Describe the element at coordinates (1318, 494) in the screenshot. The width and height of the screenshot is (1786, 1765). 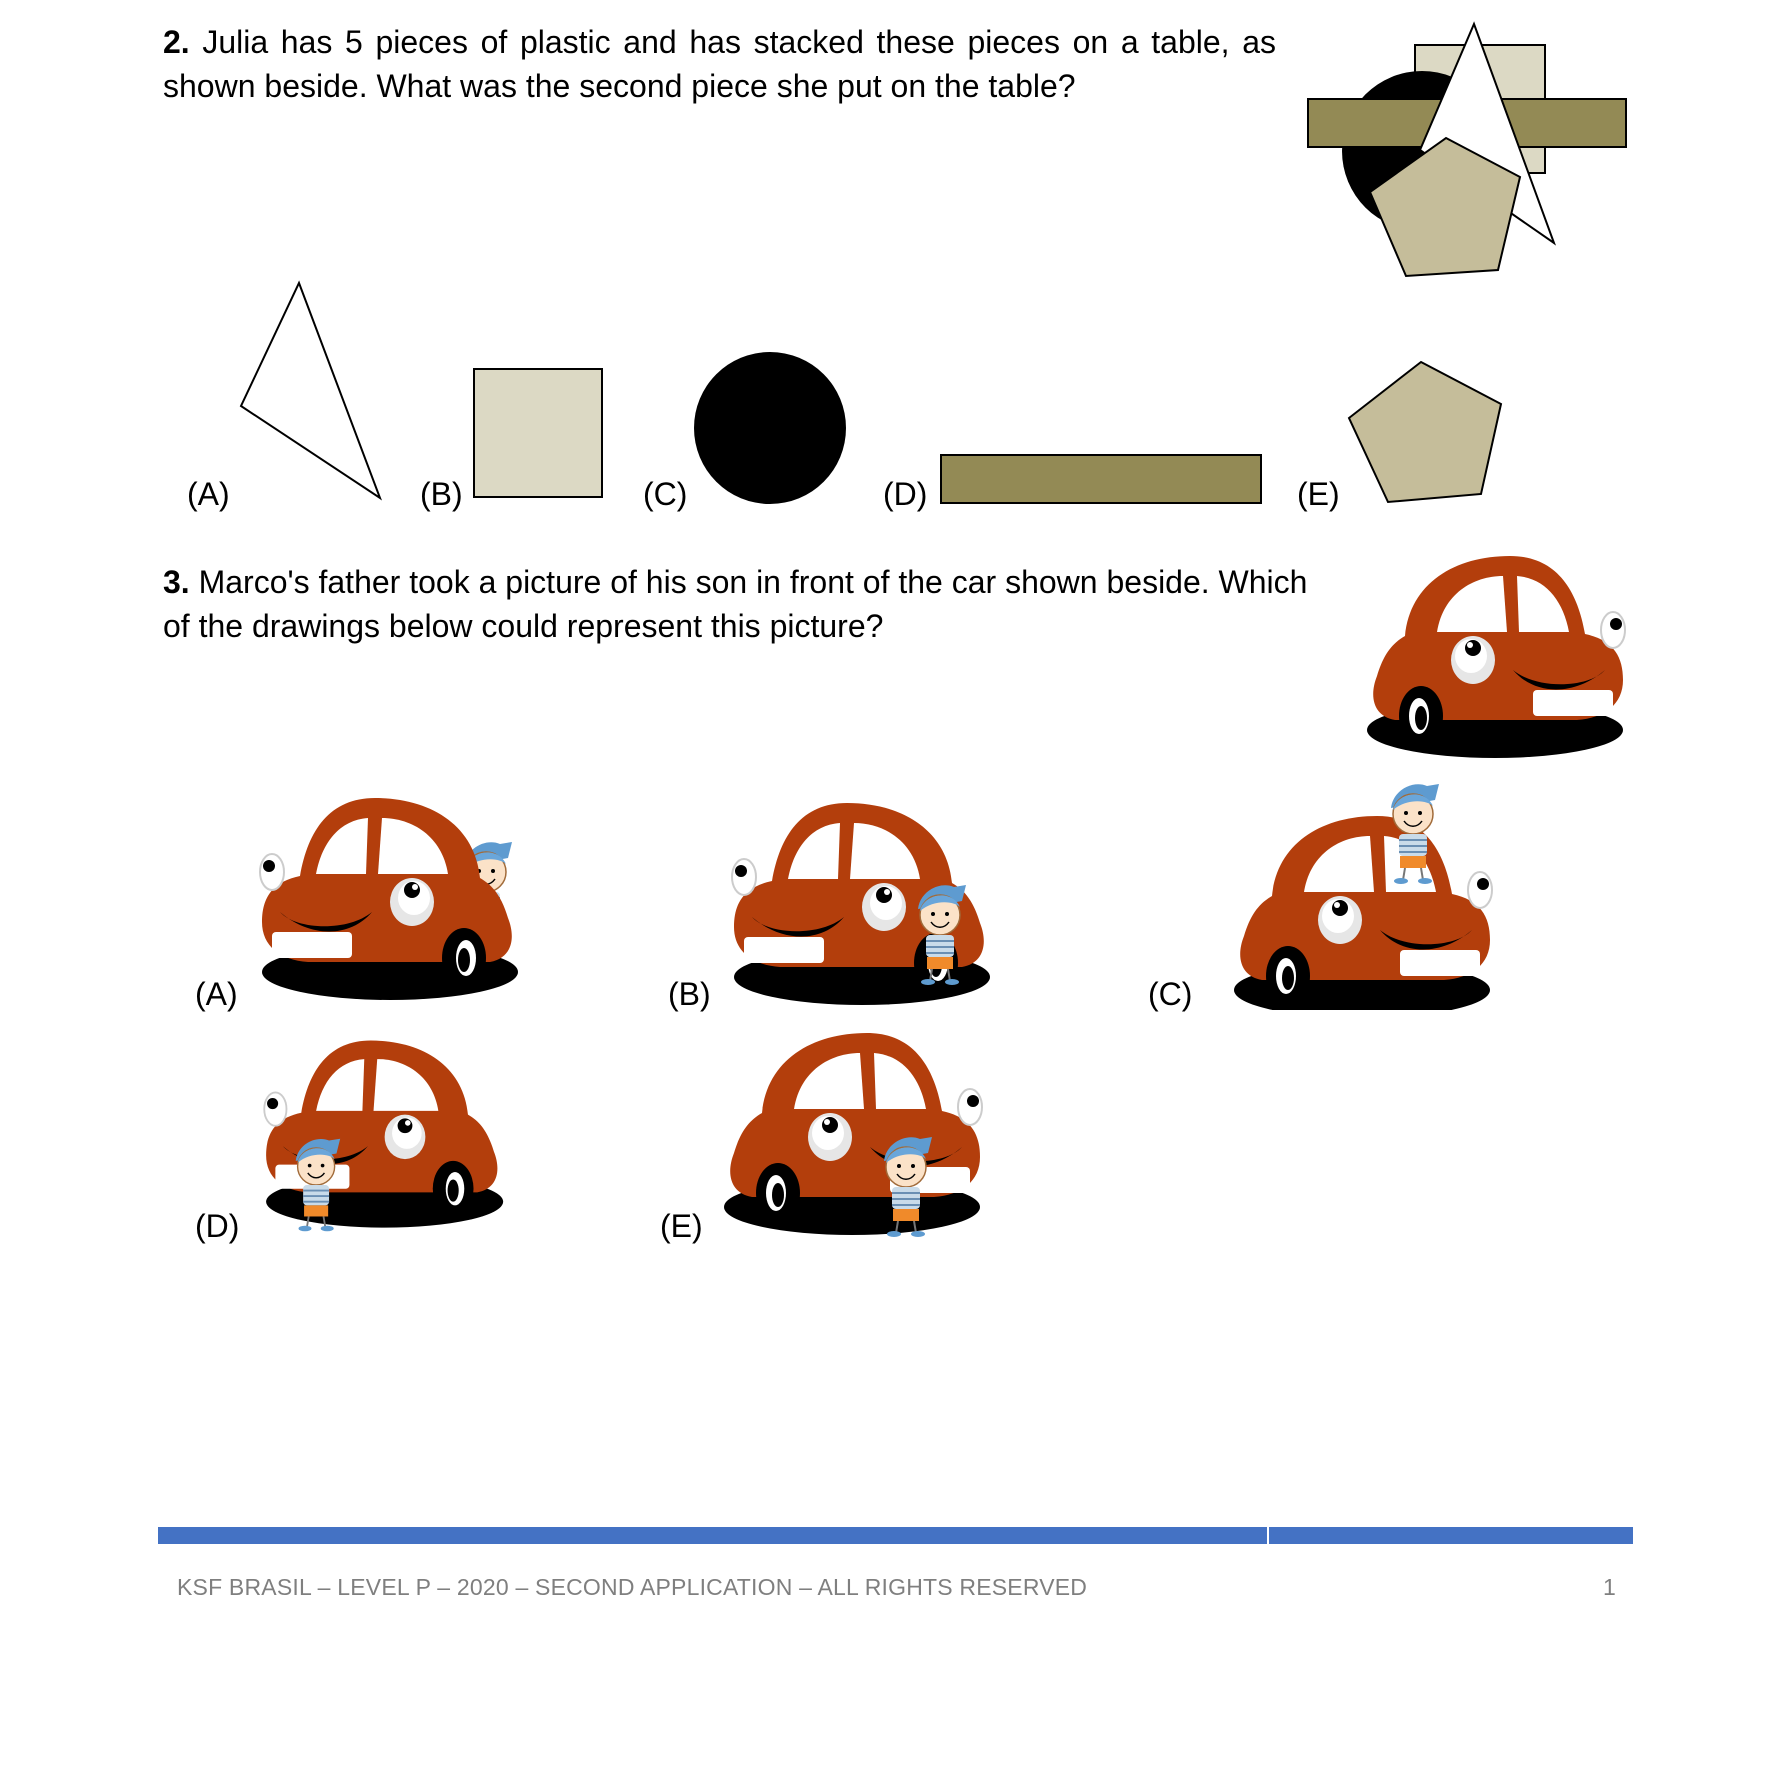
I see `q2-option-e-label: (E)` at that location.